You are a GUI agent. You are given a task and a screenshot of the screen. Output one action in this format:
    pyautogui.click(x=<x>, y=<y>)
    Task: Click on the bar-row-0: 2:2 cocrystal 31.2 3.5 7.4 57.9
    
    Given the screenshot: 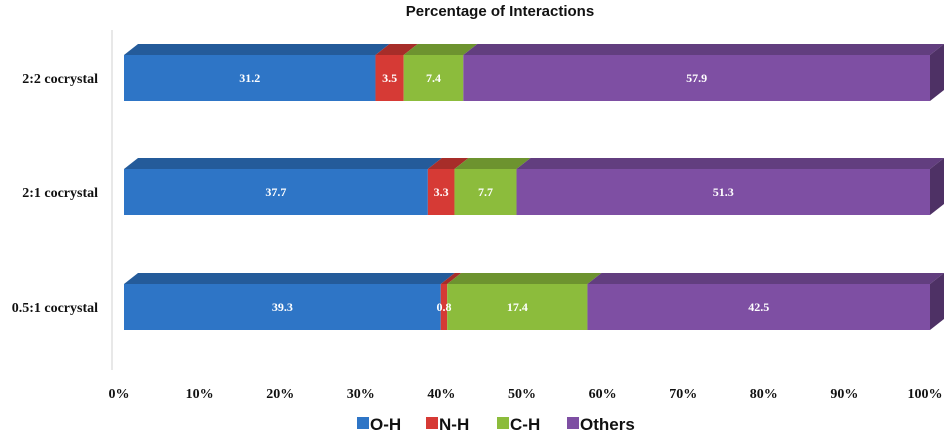 What is the action you would take?
    pyautogui.click(x=483, y=72)
    